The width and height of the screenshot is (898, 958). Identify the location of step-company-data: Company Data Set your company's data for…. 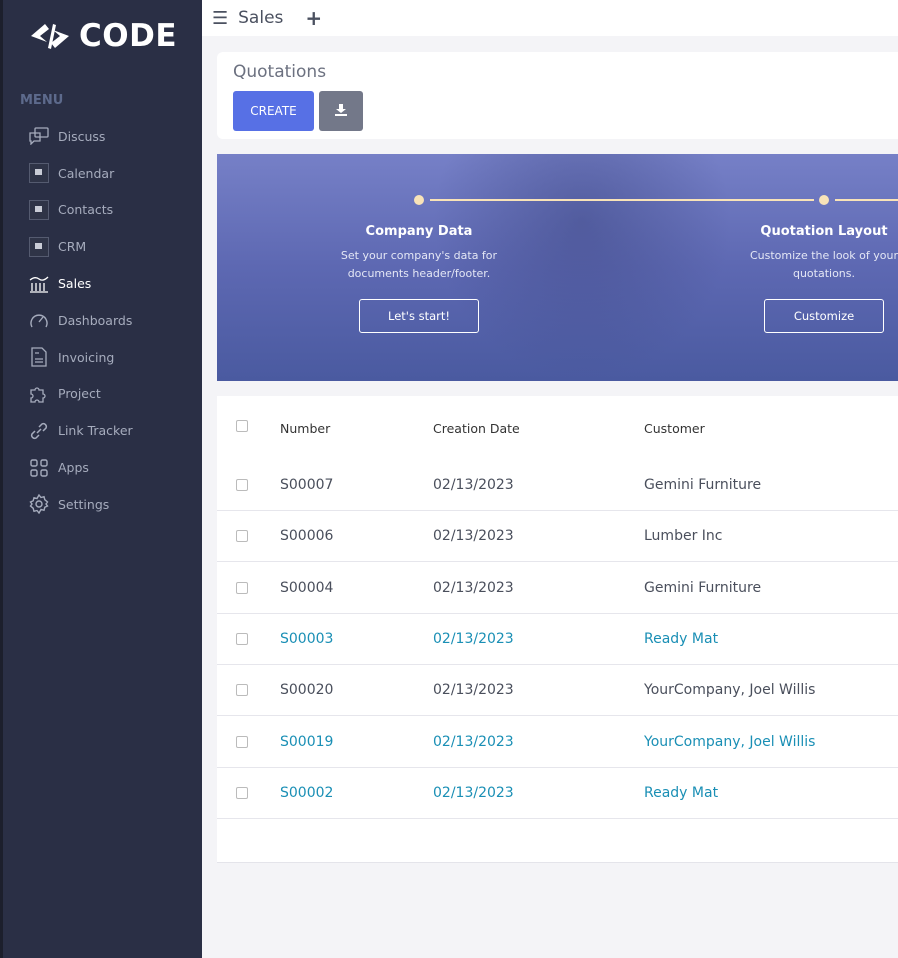
(419, 278).